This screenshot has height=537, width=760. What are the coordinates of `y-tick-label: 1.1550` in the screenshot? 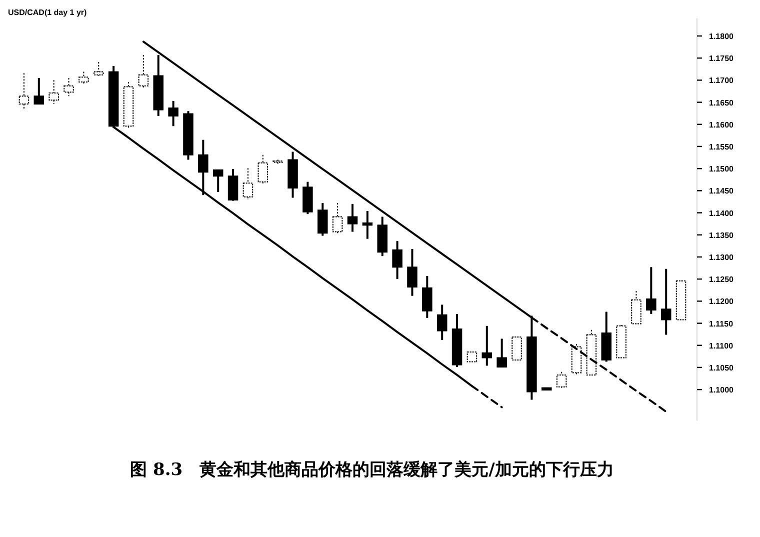 It's located at (721, 147).